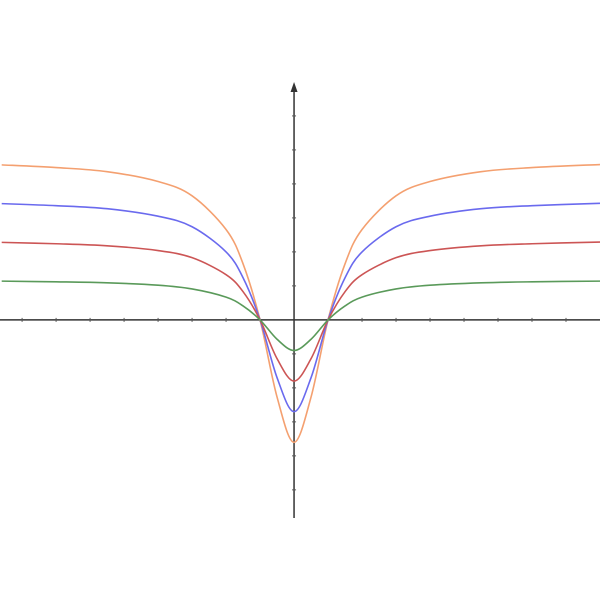 This screenshot has width=600, height=600. What do you see at coordinates (294, 87) in the screenshot?
I see `y-axis-arrow` at bounding box center [294, 87].